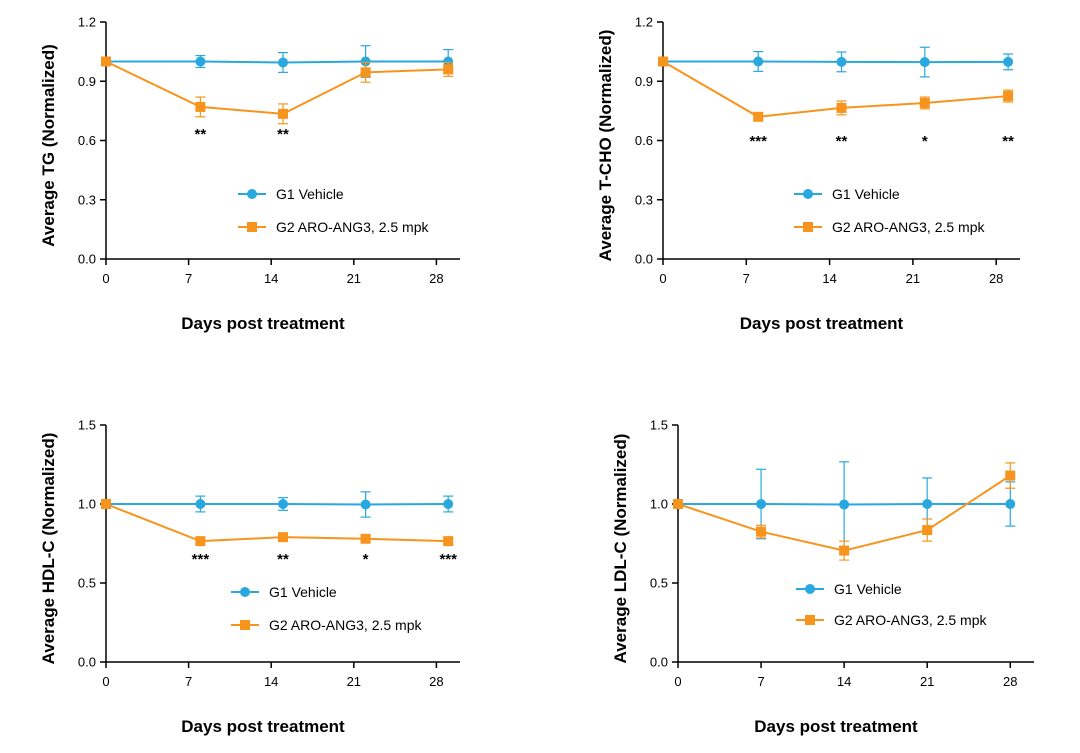 This screenshot has height=753, width=1080. What do you see at coordinates (620, 549) in the screenshot?
I see `y-axis-label: Average LDL-C (Normalized)` at bounding box center [620, 549].